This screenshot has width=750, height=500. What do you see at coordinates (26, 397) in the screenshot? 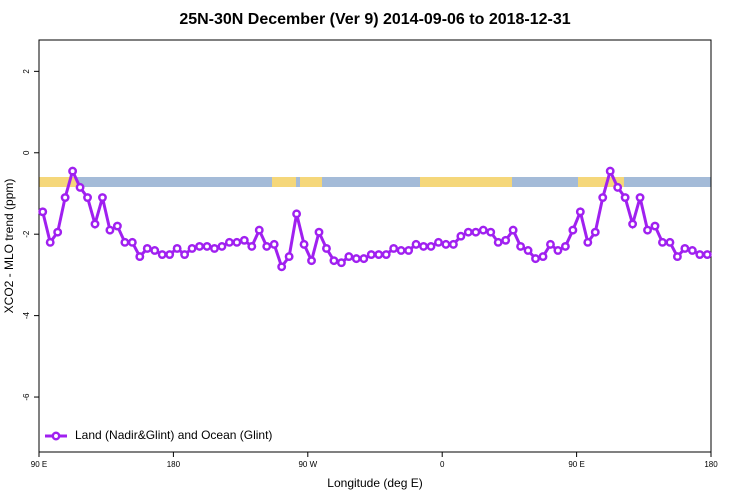
I see `y-tick-label: -6` at bounding box center [26, 397].